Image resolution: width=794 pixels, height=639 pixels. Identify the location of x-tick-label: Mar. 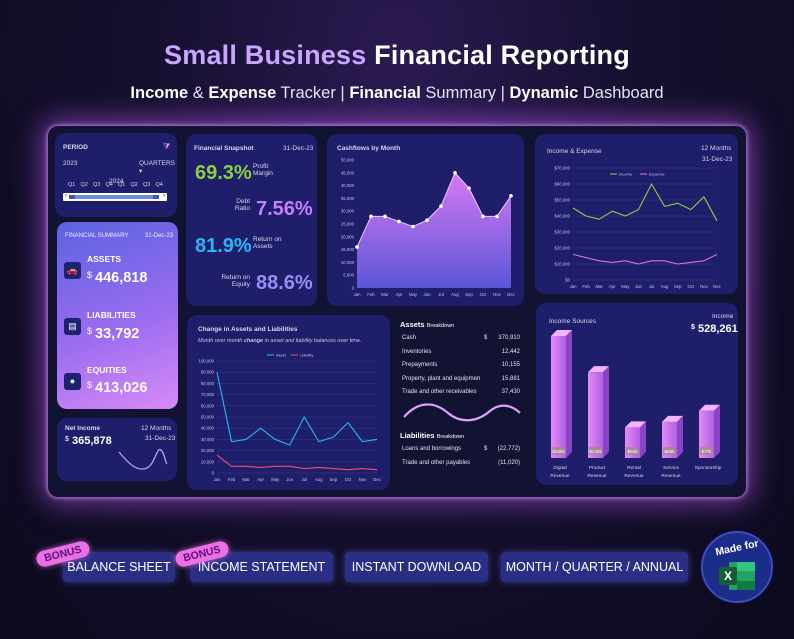
(385, 294).